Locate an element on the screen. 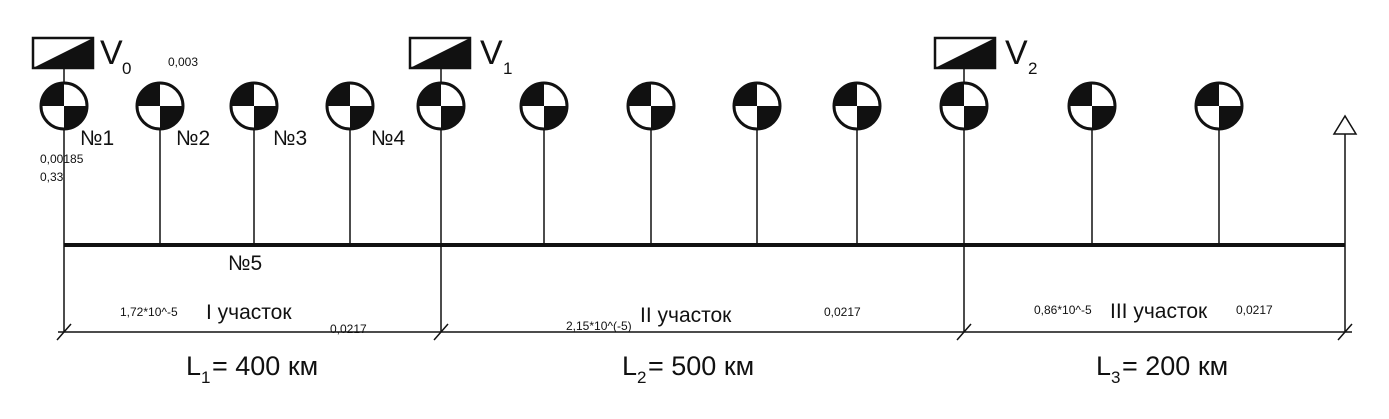 The height and width of the screenshot is (419, 1389). section-2-value: 0,0217 is located at coordinates (842, 312).